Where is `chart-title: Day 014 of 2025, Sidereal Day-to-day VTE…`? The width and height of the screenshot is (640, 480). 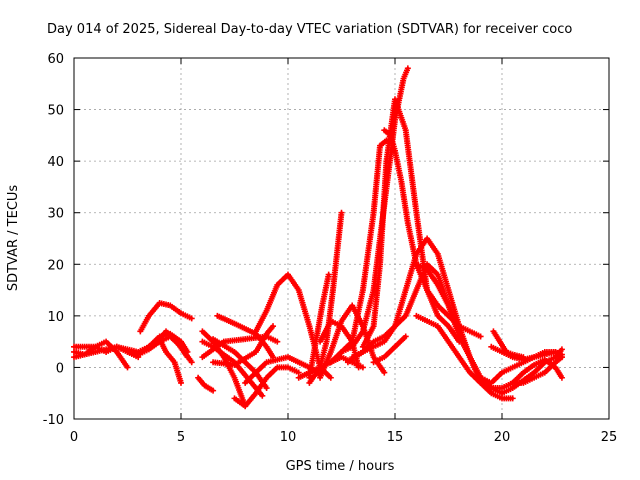
chart-title: Day 014 of 2025, Sidereal Day-to-day VTE… is located at coordinates (309, 29).